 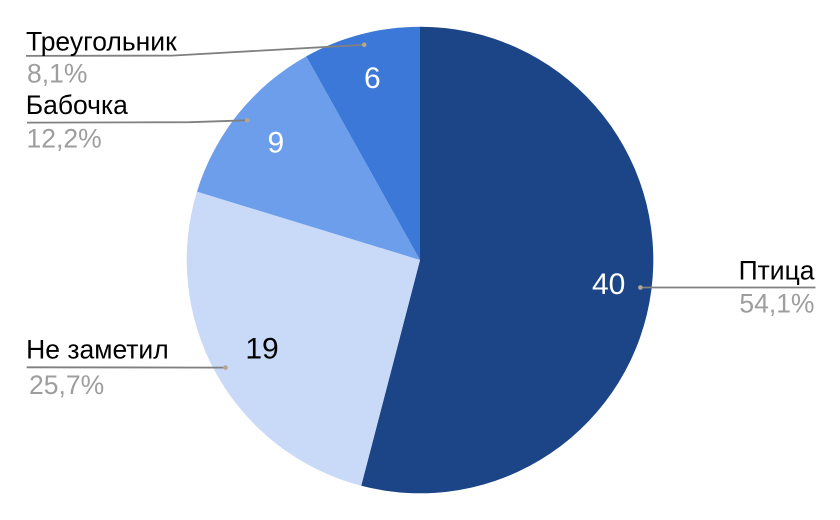 I want to click on svg-text: Птица, so click(x=777, y=271).